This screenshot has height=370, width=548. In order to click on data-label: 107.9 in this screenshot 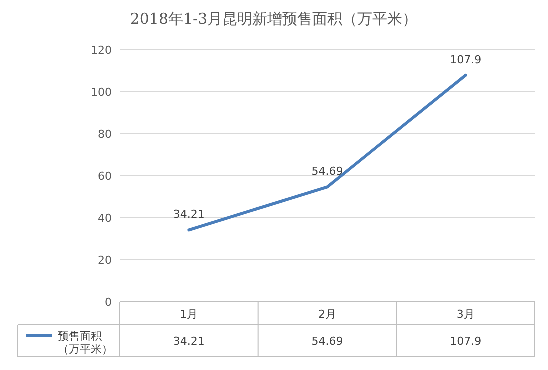, I will do `click(466, 59)`.